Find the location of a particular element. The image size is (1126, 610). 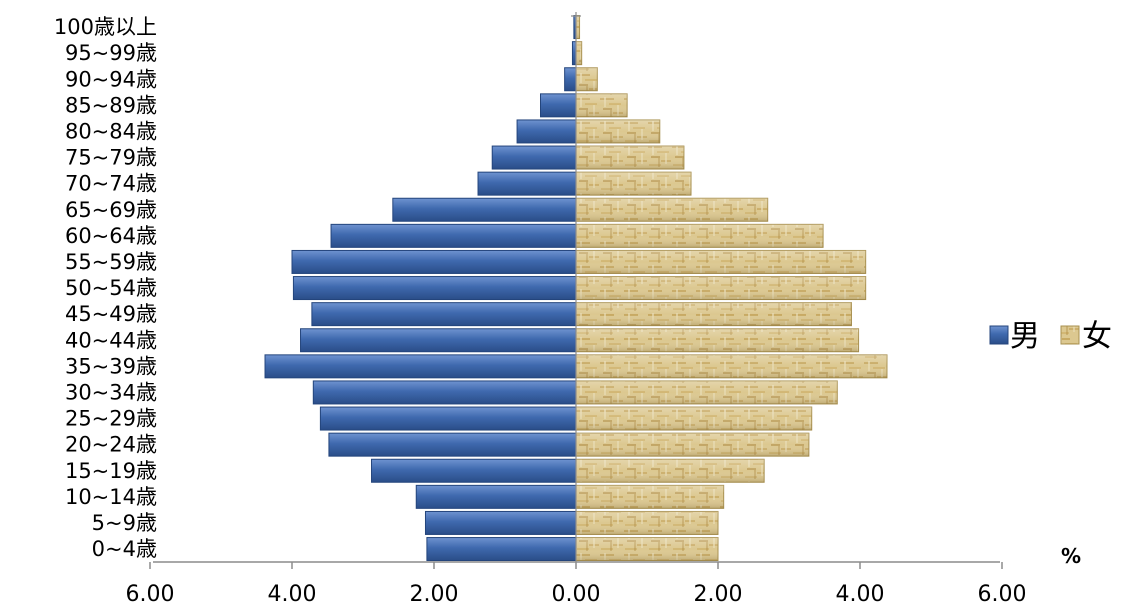

category-label: 70~74歳 is located at coordinates (111, 184).